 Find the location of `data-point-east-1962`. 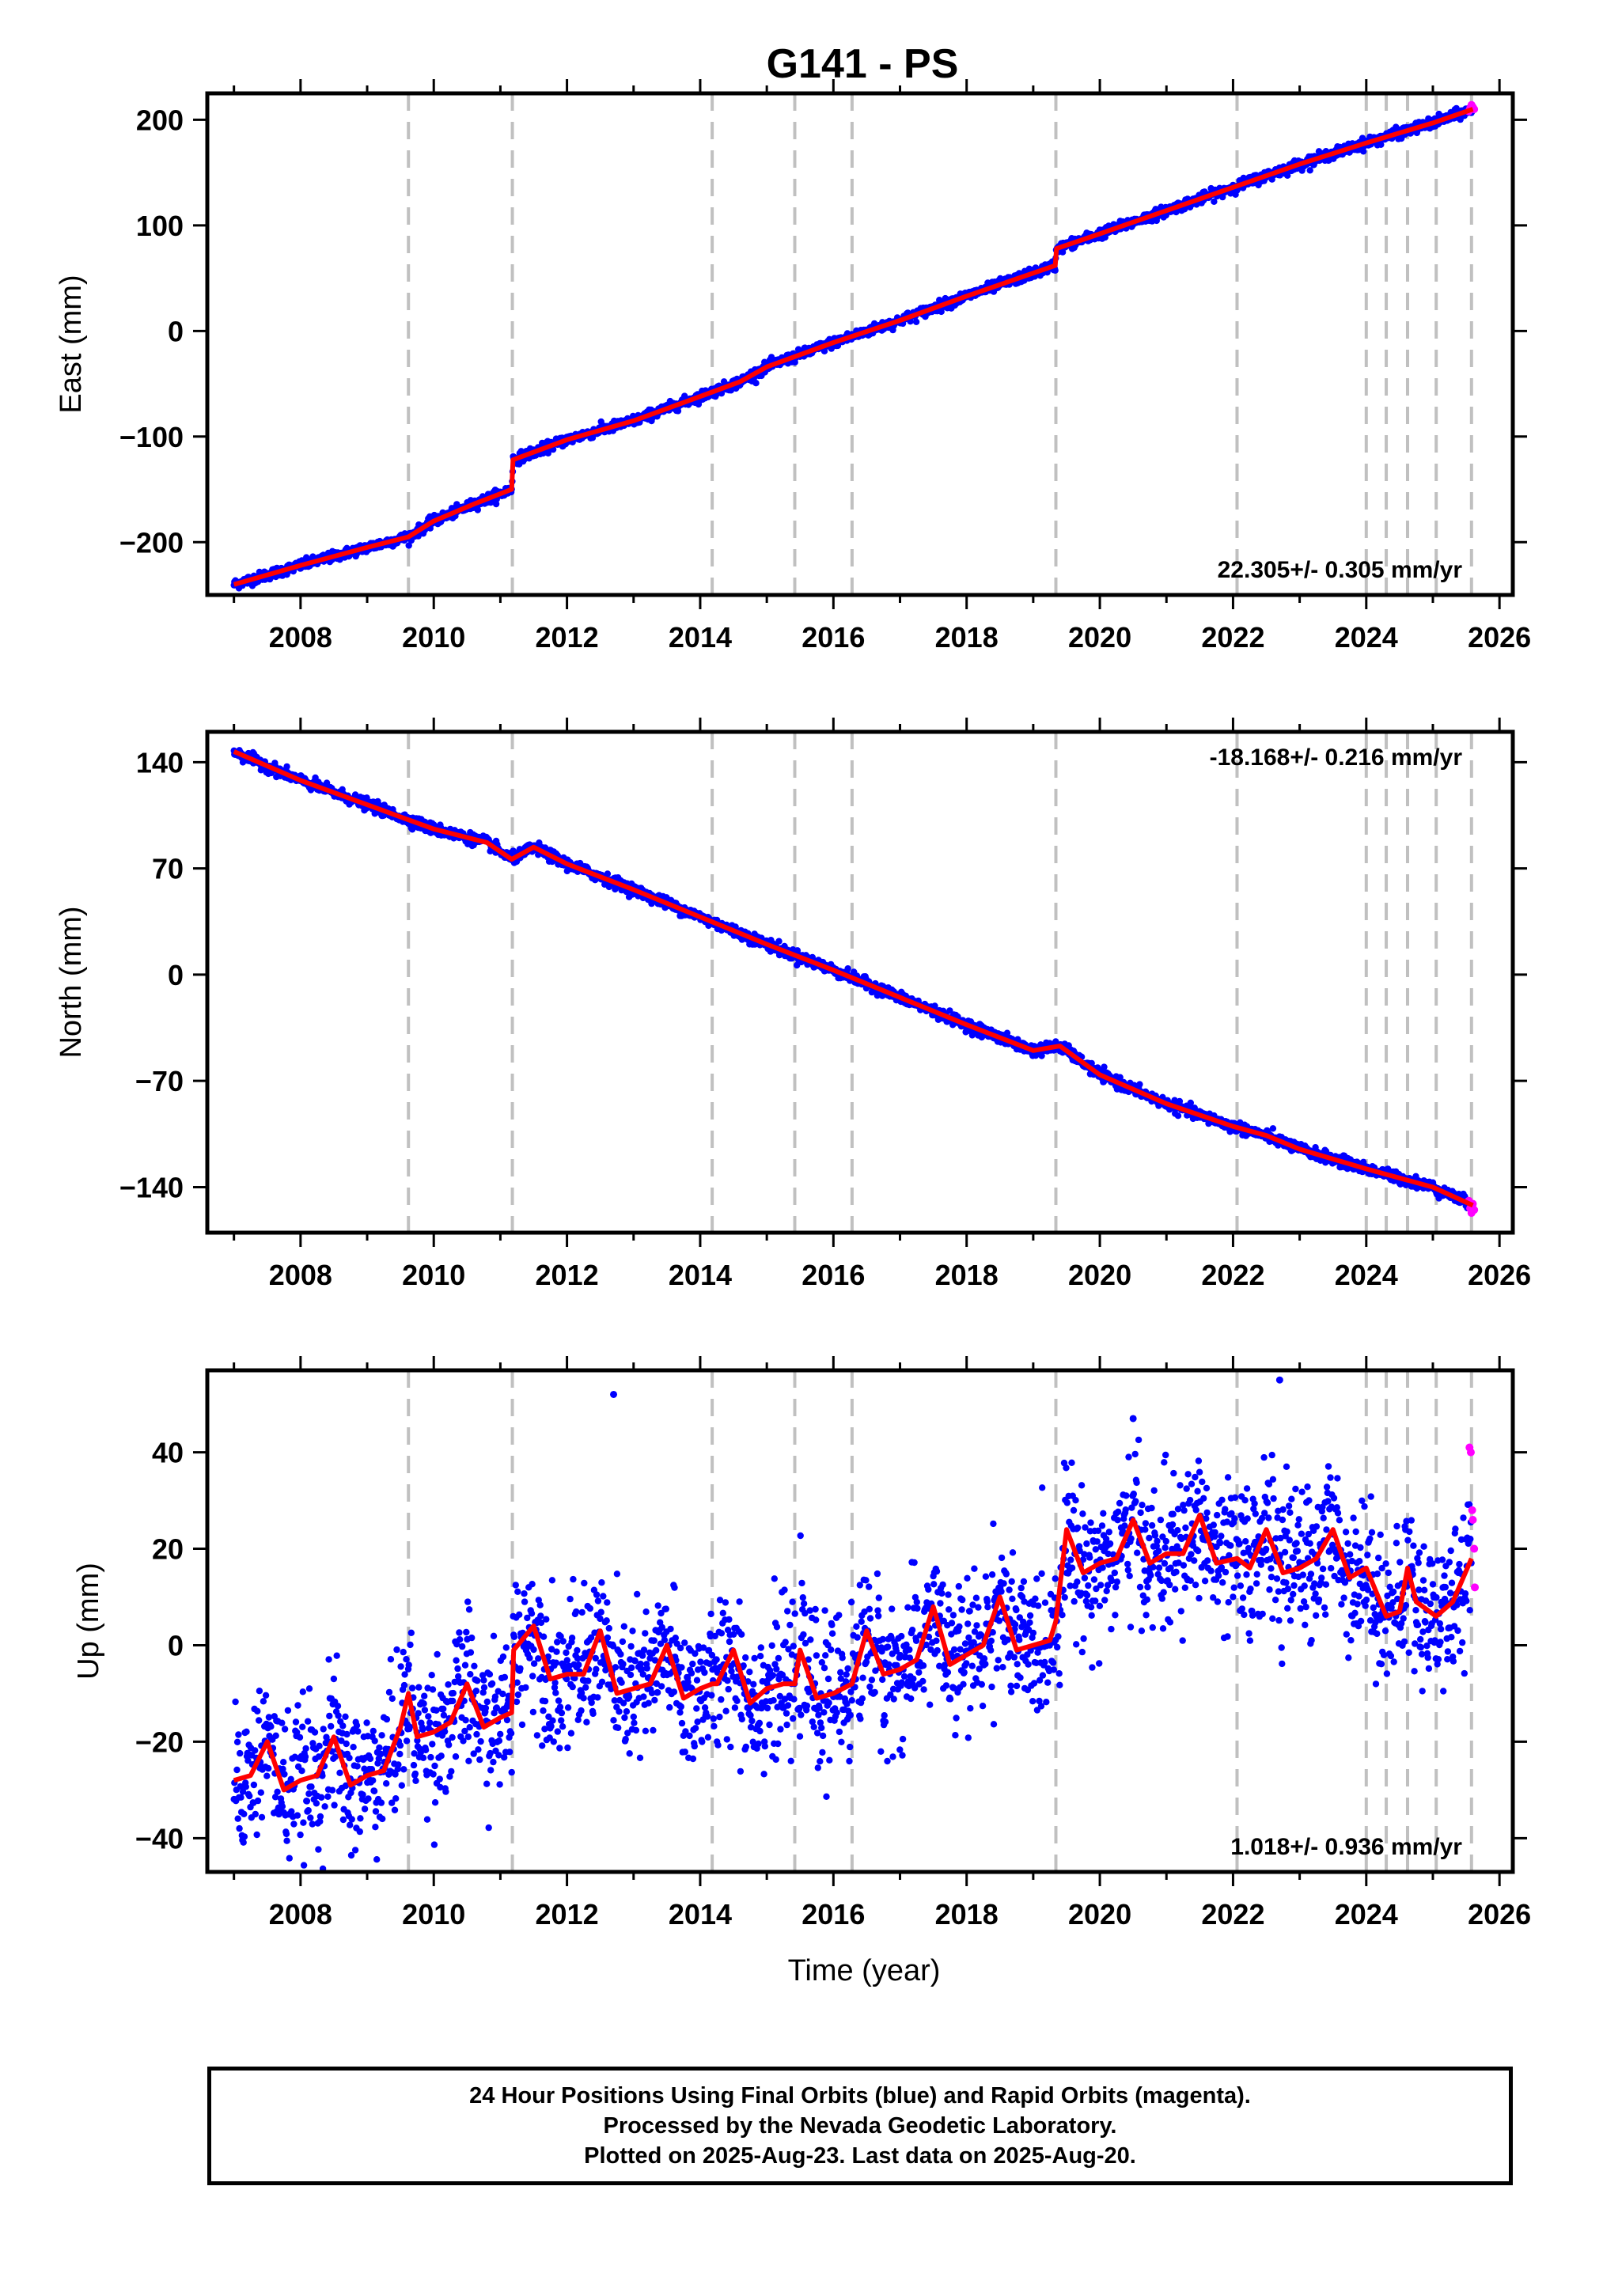

data-point-east-1962 is located at coordinates (1214, 201).